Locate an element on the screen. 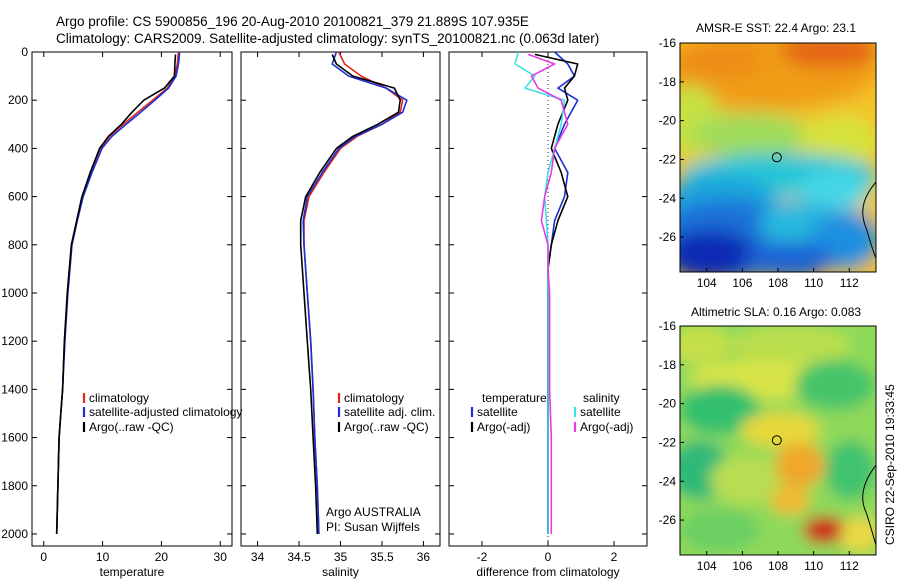 The image size is (900, 580). sst_map-xtick-label: 106 is located at coordinates (742, 283).